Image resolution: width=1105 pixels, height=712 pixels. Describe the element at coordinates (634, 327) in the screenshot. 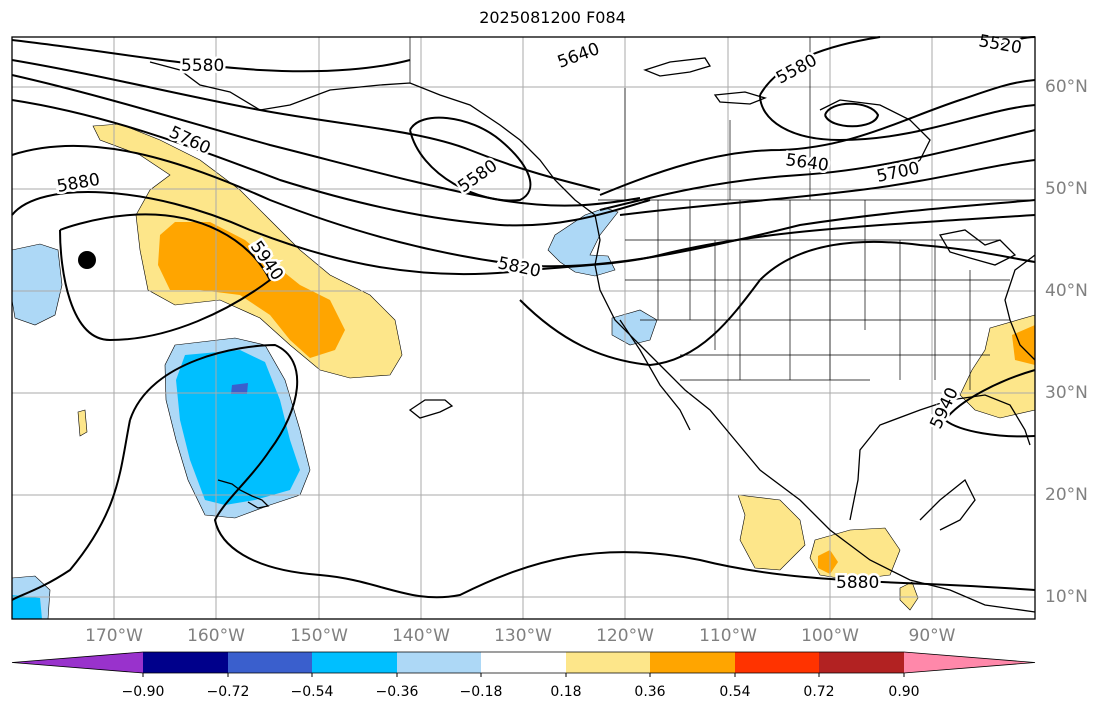

I see `baja-negative-region` at that location.